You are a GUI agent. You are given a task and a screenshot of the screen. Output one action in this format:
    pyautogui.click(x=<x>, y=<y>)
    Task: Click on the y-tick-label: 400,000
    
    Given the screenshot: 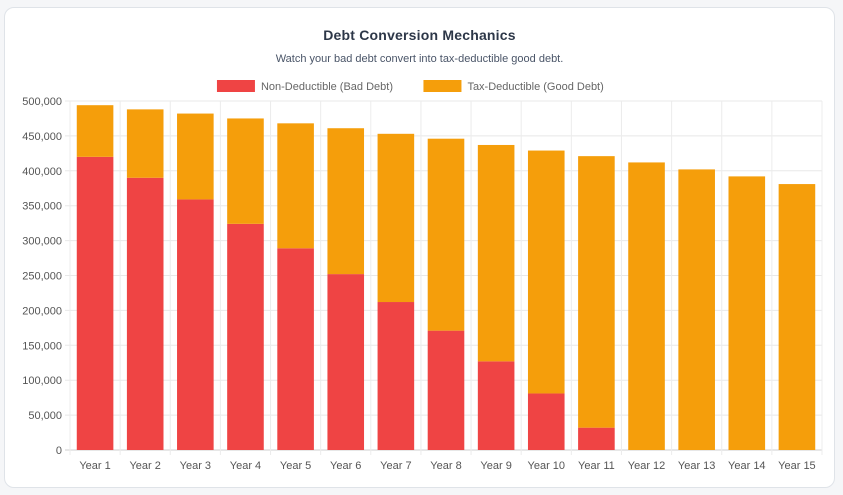 What is the action you would take?
    pyautogui.click(x=42, y=172)
    